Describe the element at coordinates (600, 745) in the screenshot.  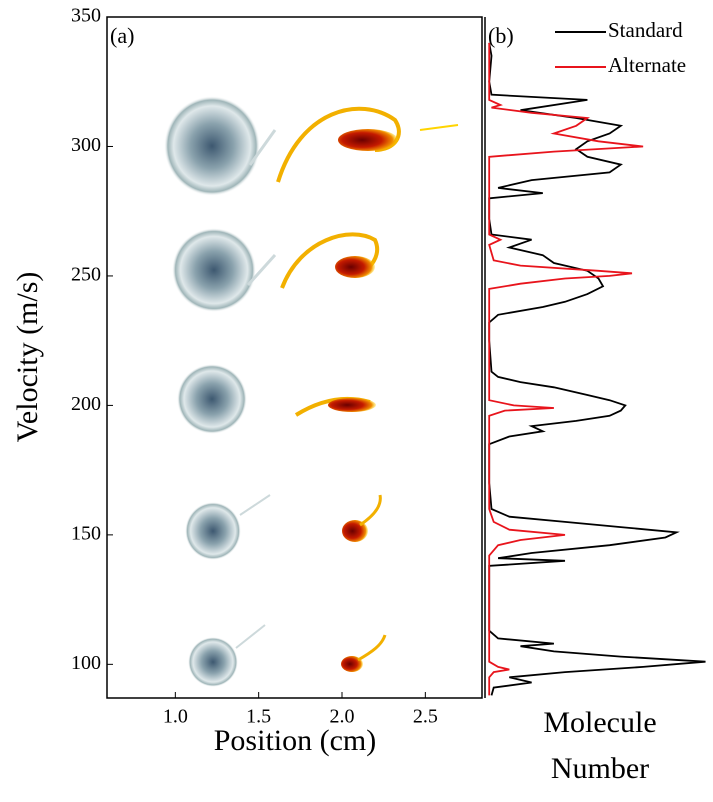
I see `x-axis-label: Molecule Number` at that location.